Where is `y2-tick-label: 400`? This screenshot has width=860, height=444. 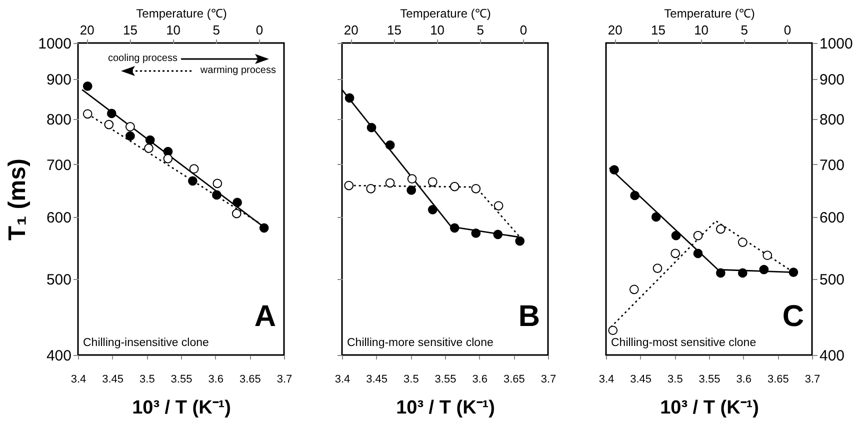 y2-tick-label: 400 is located at coordinates (832, 356).